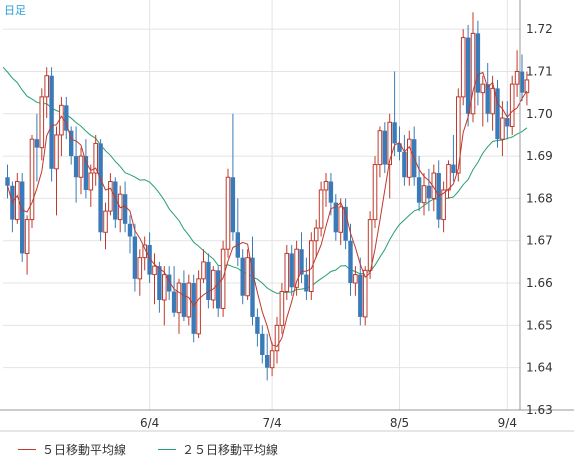 This screenshot has width=574, height=462. I want to click on x-tick-label: 6/4, so click(149, 423).